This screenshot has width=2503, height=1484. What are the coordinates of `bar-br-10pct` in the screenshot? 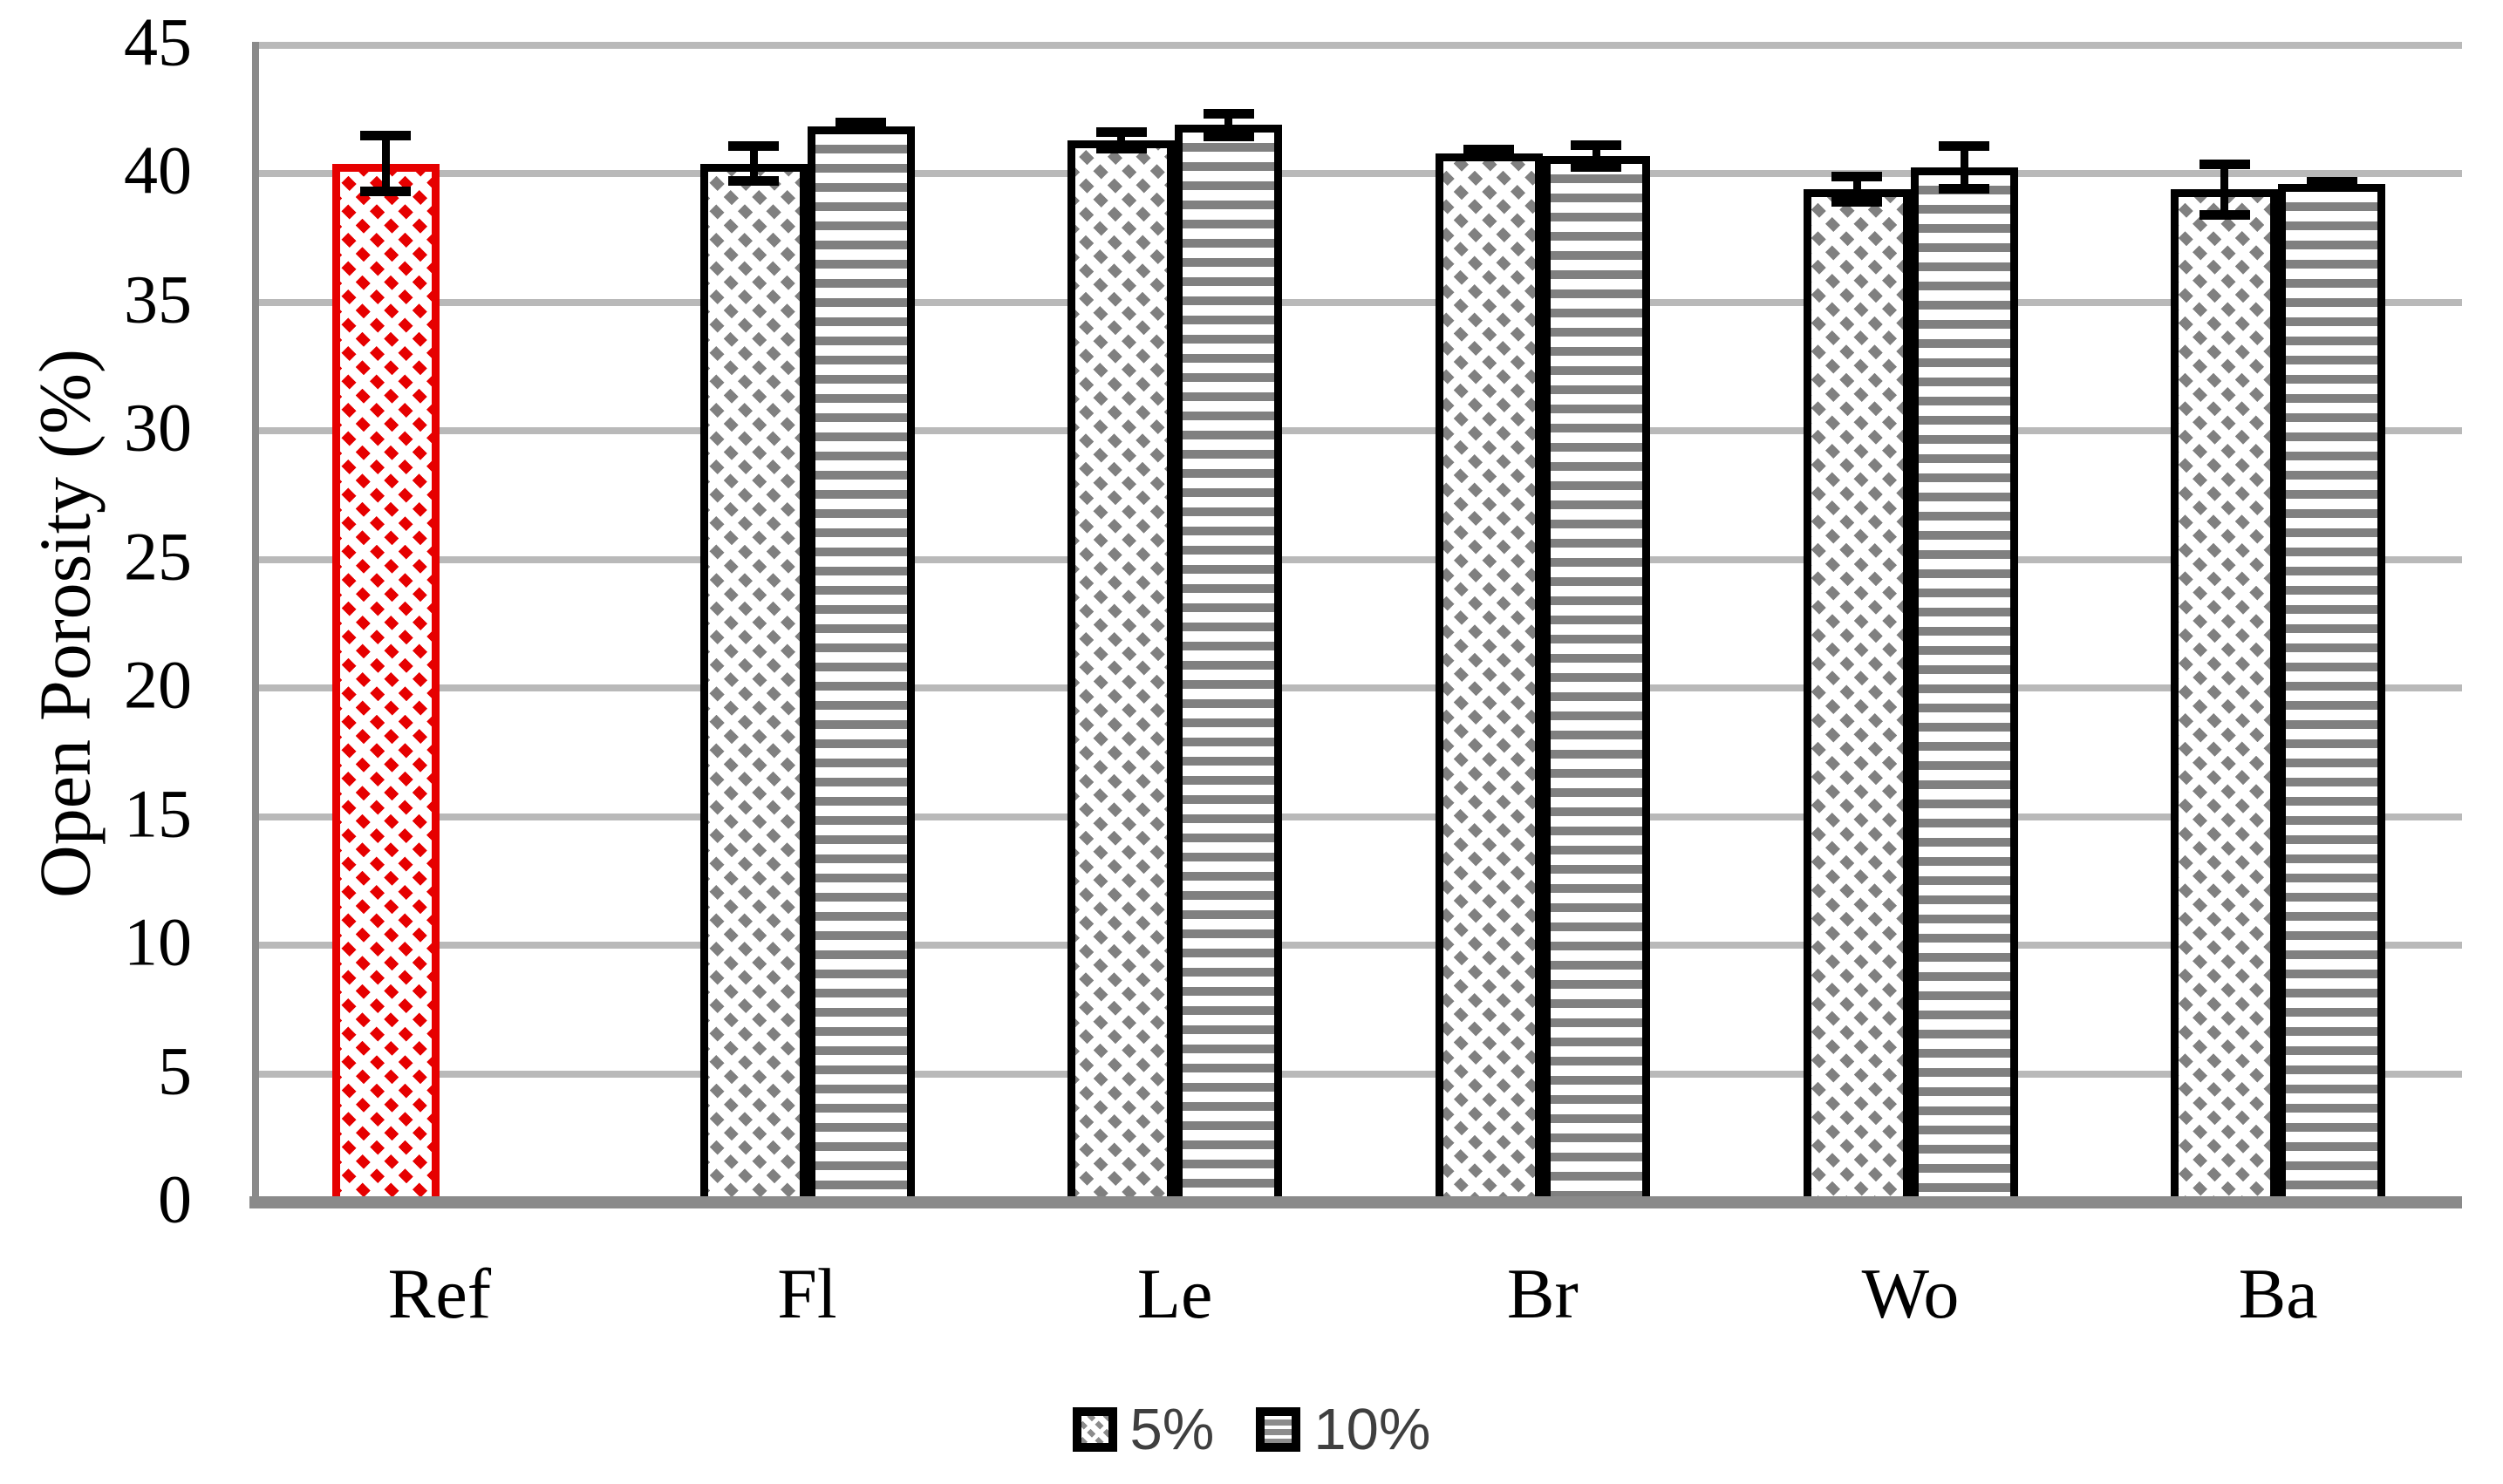 It's located at (1596, 678).